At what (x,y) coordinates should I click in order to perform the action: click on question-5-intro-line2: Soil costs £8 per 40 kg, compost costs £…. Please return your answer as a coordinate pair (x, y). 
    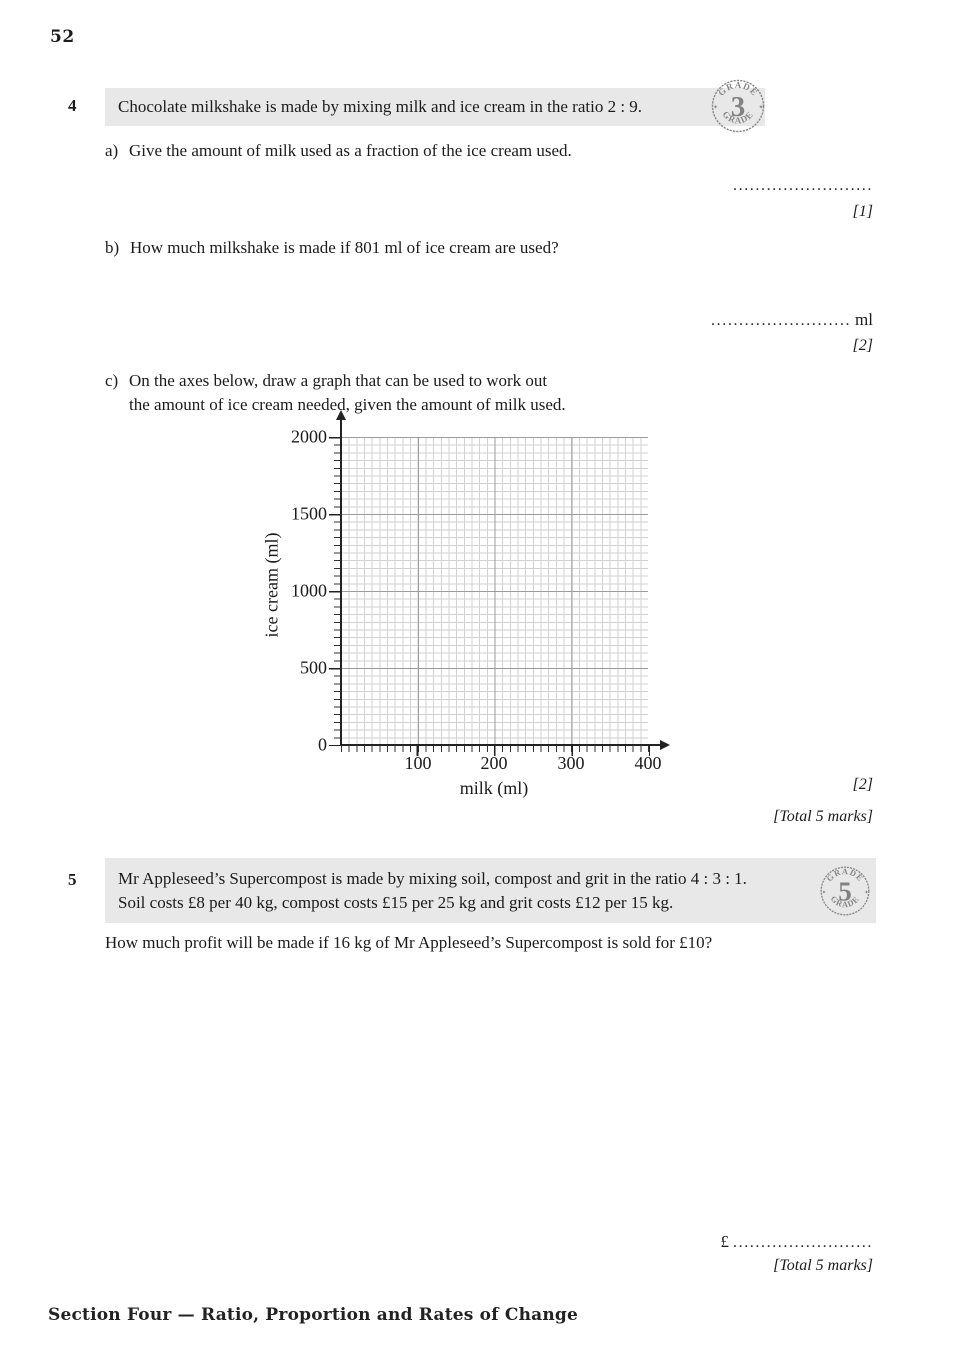
    Looking at the image, I should click on (396, 902).